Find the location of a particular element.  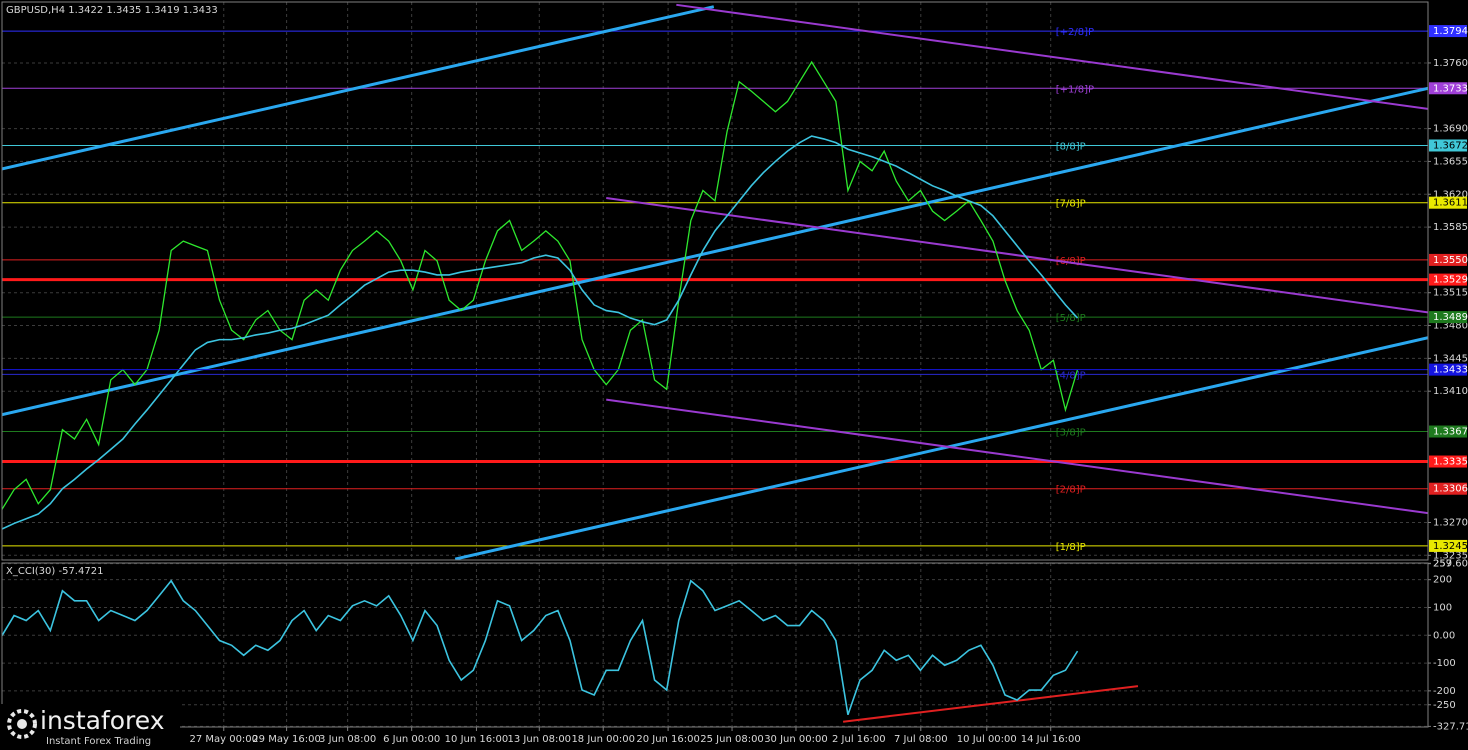

level-box-label: 1.3672 is located at coordinates (1450, 145).